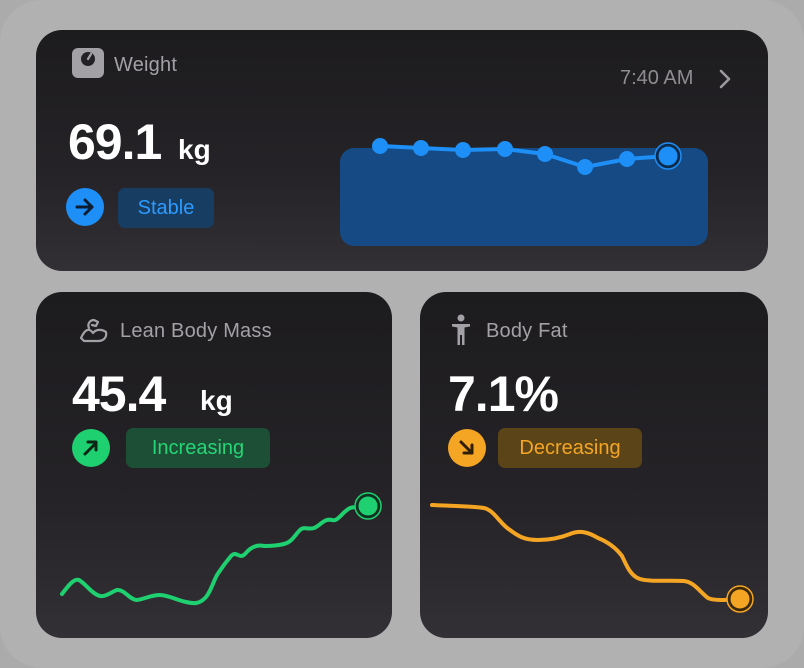  Describe the element at coordinates (461, 330) in the screenshot. I see `person-figure-icon` at that location.